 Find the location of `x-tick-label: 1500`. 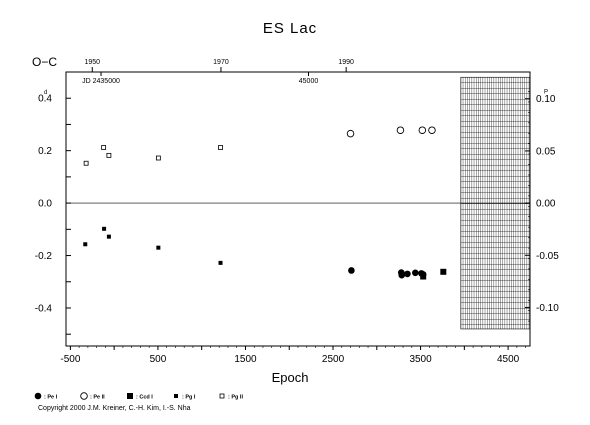

x-tick-label: 1500 is located at coordinates (245, 359).